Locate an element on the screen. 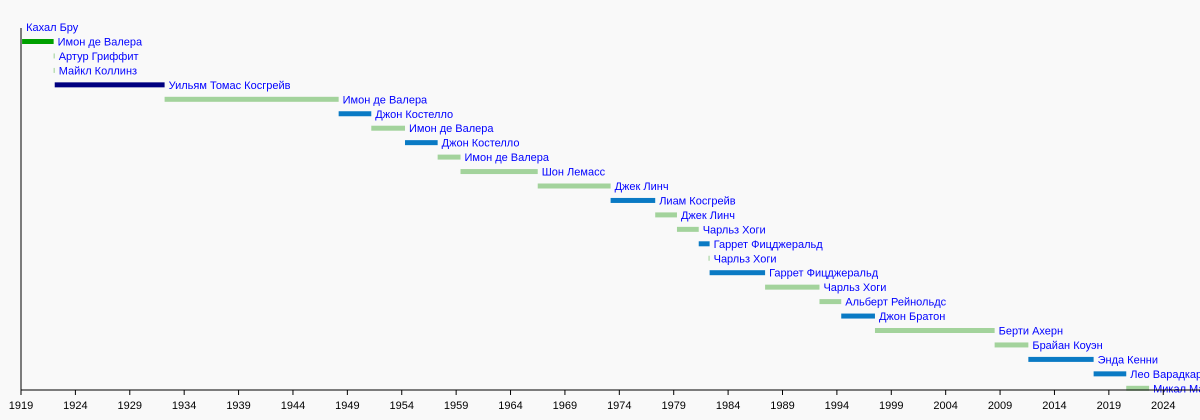  x-tick-label: 1954 is located at coordinates (402, 406).